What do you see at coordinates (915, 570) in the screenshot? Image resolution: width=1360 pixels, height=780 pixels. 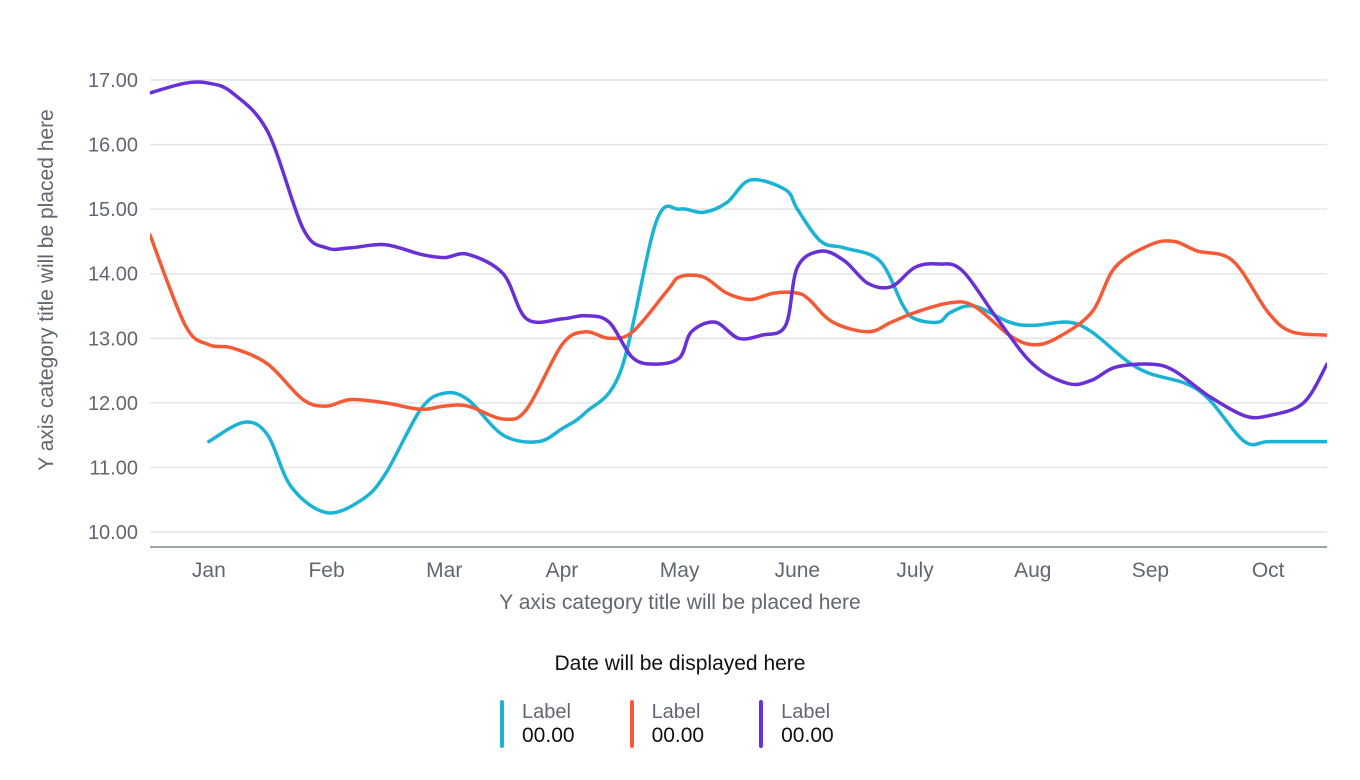 I see `x-tick-label: July` at bounding box center [915, 570].